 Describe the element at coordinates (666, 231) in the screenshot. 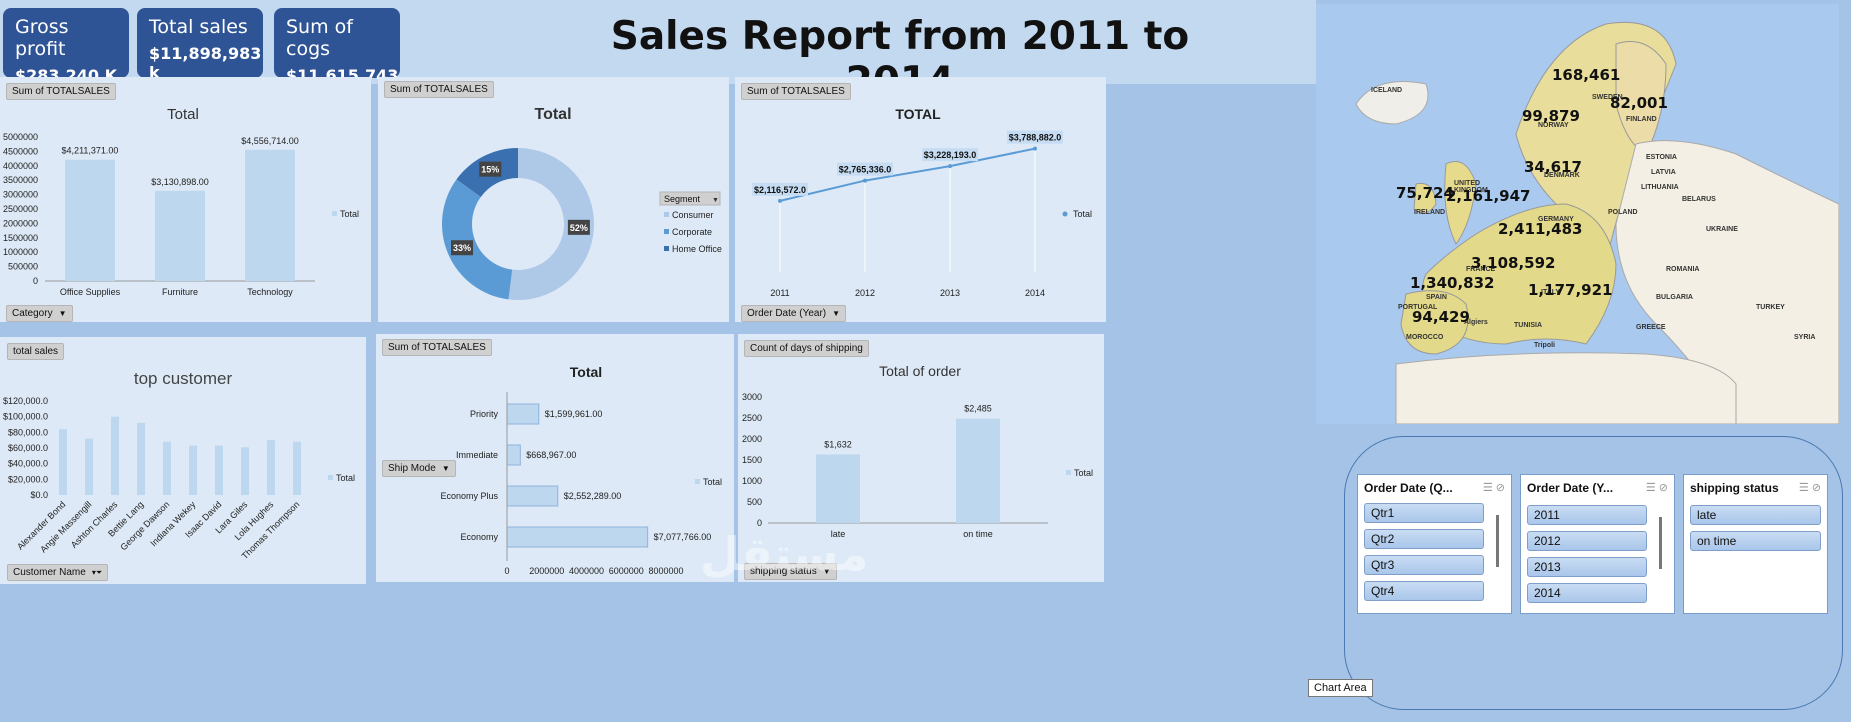

I see `legend-swatch` at that location.